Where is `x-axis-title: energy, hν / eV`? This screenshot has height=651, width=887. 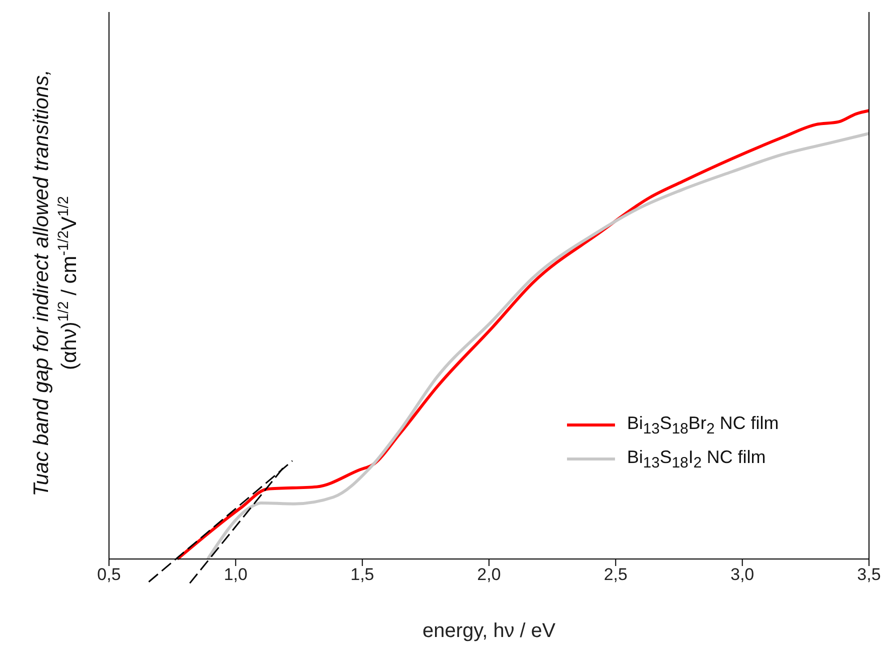
x-axis-title: energy, hν / eV is located at coordinates (489, 631).